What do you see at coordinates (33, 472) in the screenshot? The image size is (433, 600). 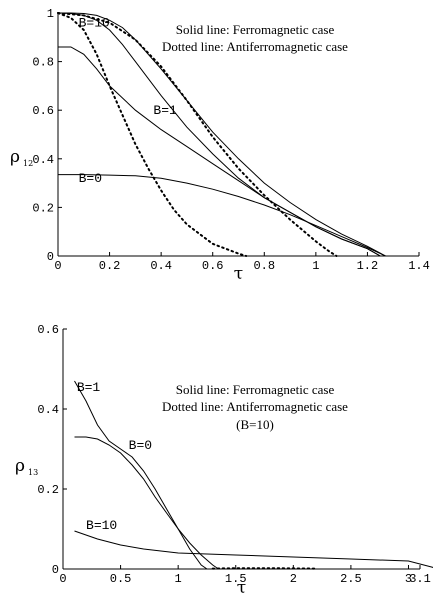 I see `y-axis-label-subscript: 13` at bounding box center [33, 472].